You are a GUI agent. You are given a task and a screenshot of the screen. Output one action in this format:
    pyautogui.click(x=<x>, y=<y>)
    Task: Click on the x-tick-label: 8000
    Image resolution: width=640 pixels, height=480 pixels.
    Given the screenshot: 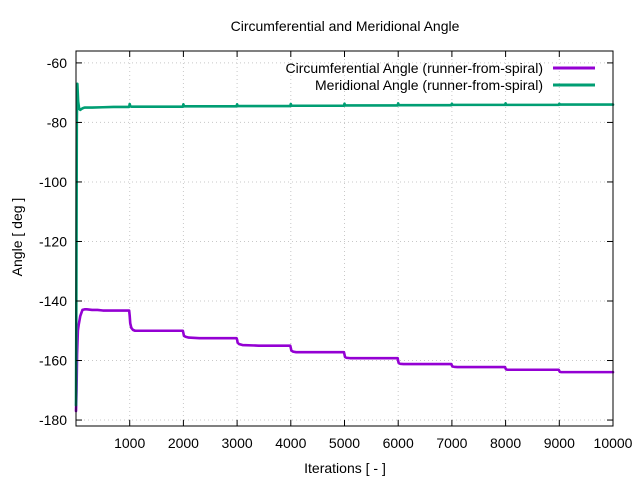 What is the action you would take?
    pyautogui.click(x=505, y=443)
    